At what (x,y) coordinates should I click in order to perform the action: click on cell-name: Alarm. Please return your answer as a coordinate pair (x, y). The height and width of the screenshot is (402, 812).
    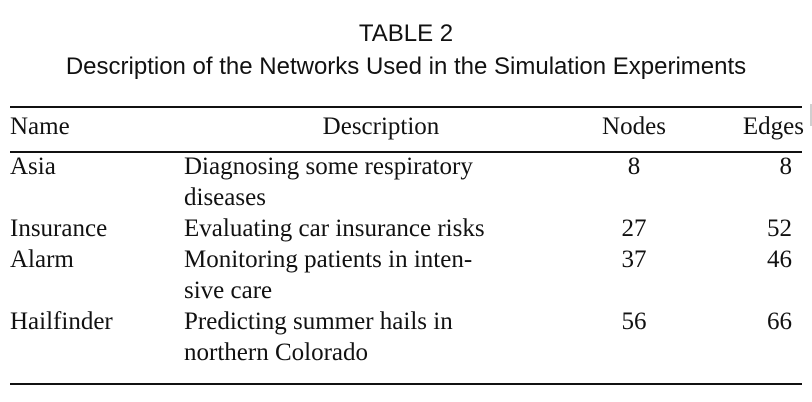
    Looking at the image, I should click on (42, 259).